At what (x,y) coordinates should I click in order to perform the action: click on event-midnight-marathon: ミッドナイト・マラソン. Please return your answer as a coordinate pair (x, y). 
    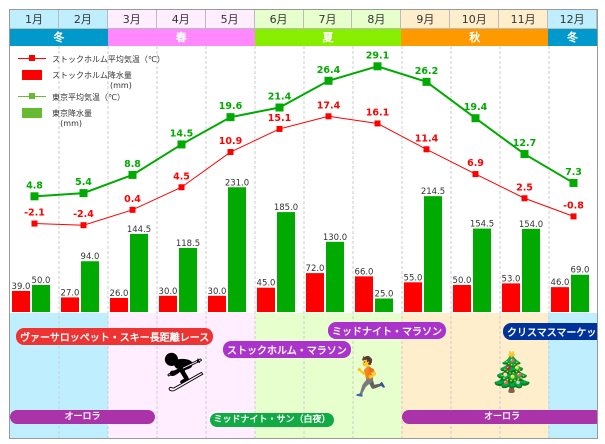
    Looking at the image, I should click on (387, 330).